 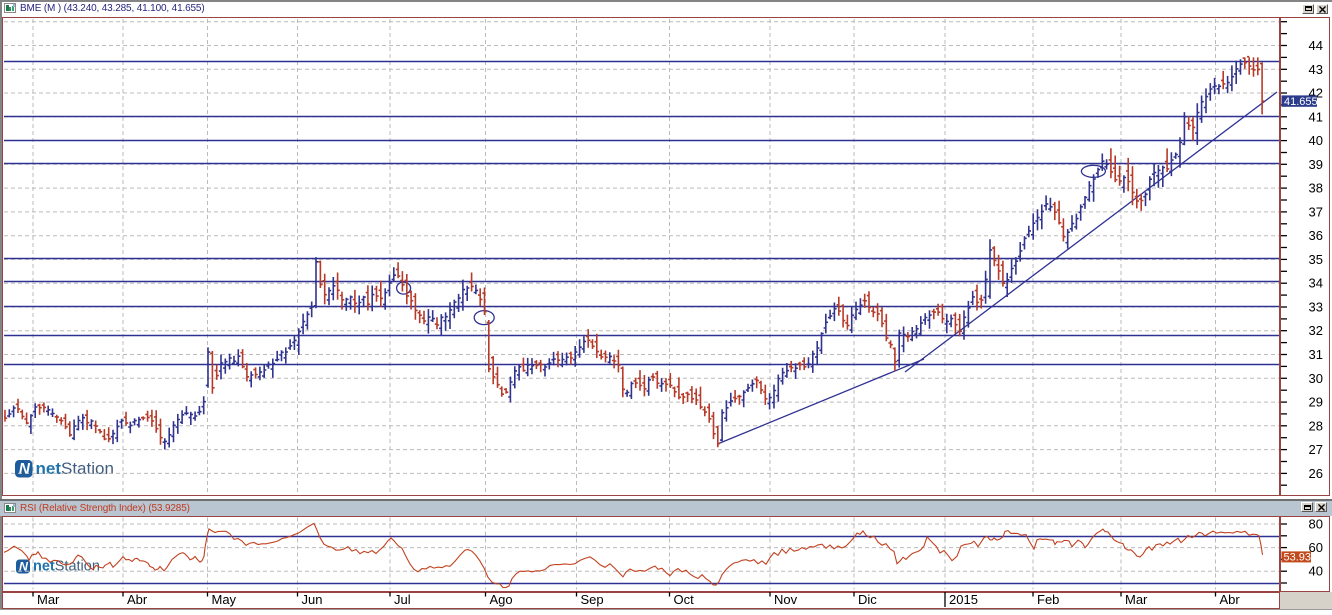 What do you see at coordinates (1316, 307) in the screenshot?
I see `svg-text: 33` at bounding box center [1316, 307].